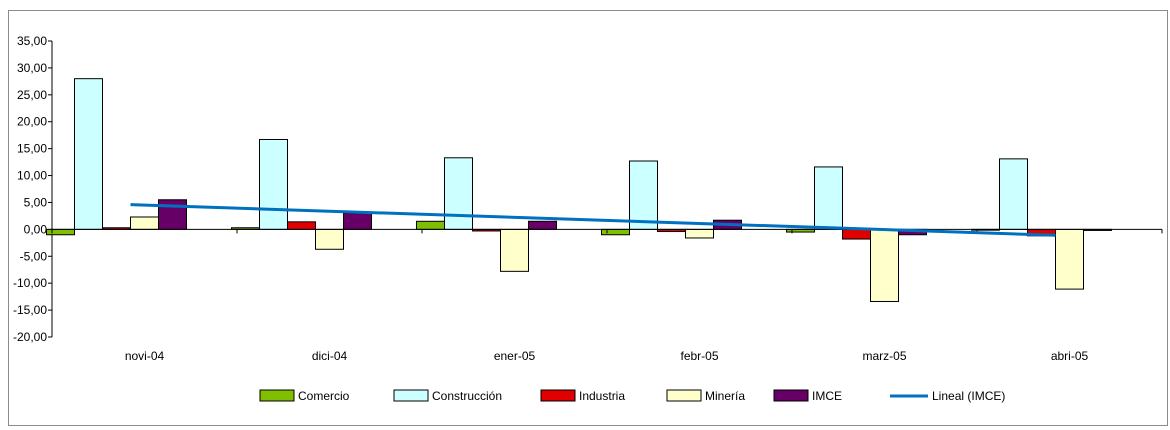  Describe the element at coordinates (32, 149) in the screenshot. I see `y-tick-label: 15,00` at that location.